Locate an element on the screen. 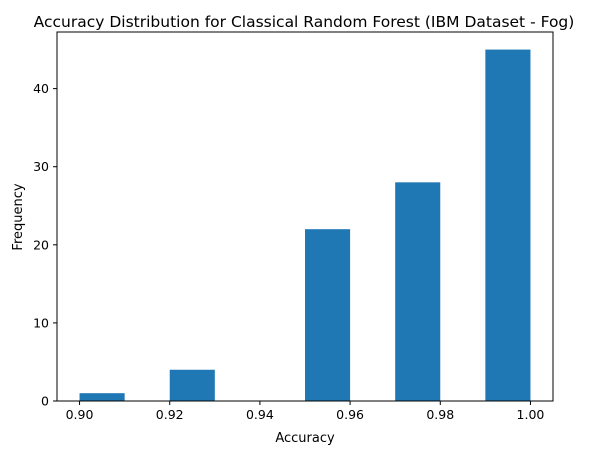  y-tick-label: 40 is located at coordinates (41, 88).